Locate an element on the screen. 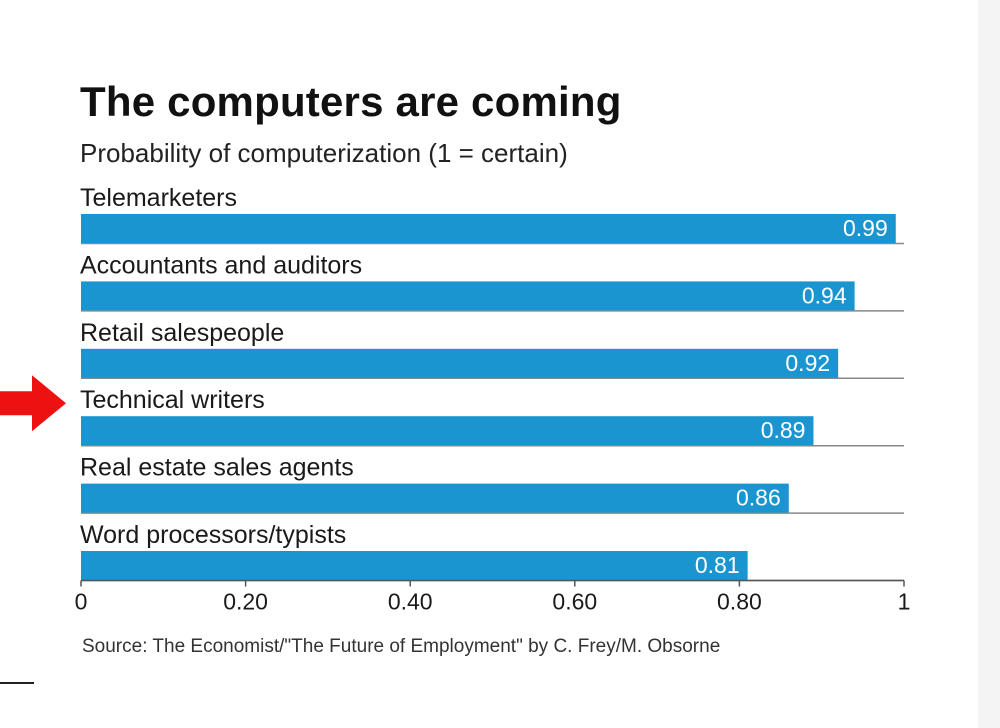 The image size is (1000, 728). category-label: Technical writers is located at coordinates (172, 400).